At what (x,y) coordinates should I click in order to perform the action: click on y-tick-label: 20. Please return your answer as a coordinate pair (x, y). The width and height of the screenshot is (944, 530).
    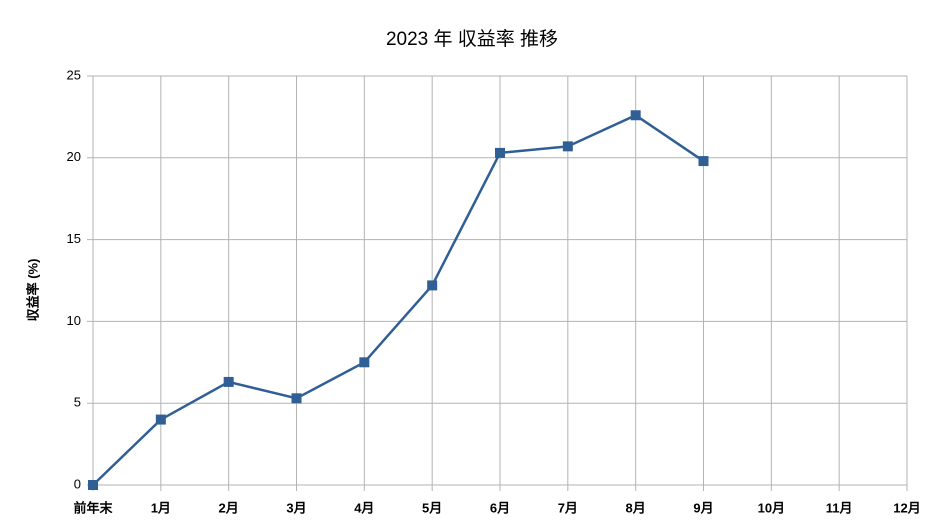
    Looking at the image, I should click on (74, 156).